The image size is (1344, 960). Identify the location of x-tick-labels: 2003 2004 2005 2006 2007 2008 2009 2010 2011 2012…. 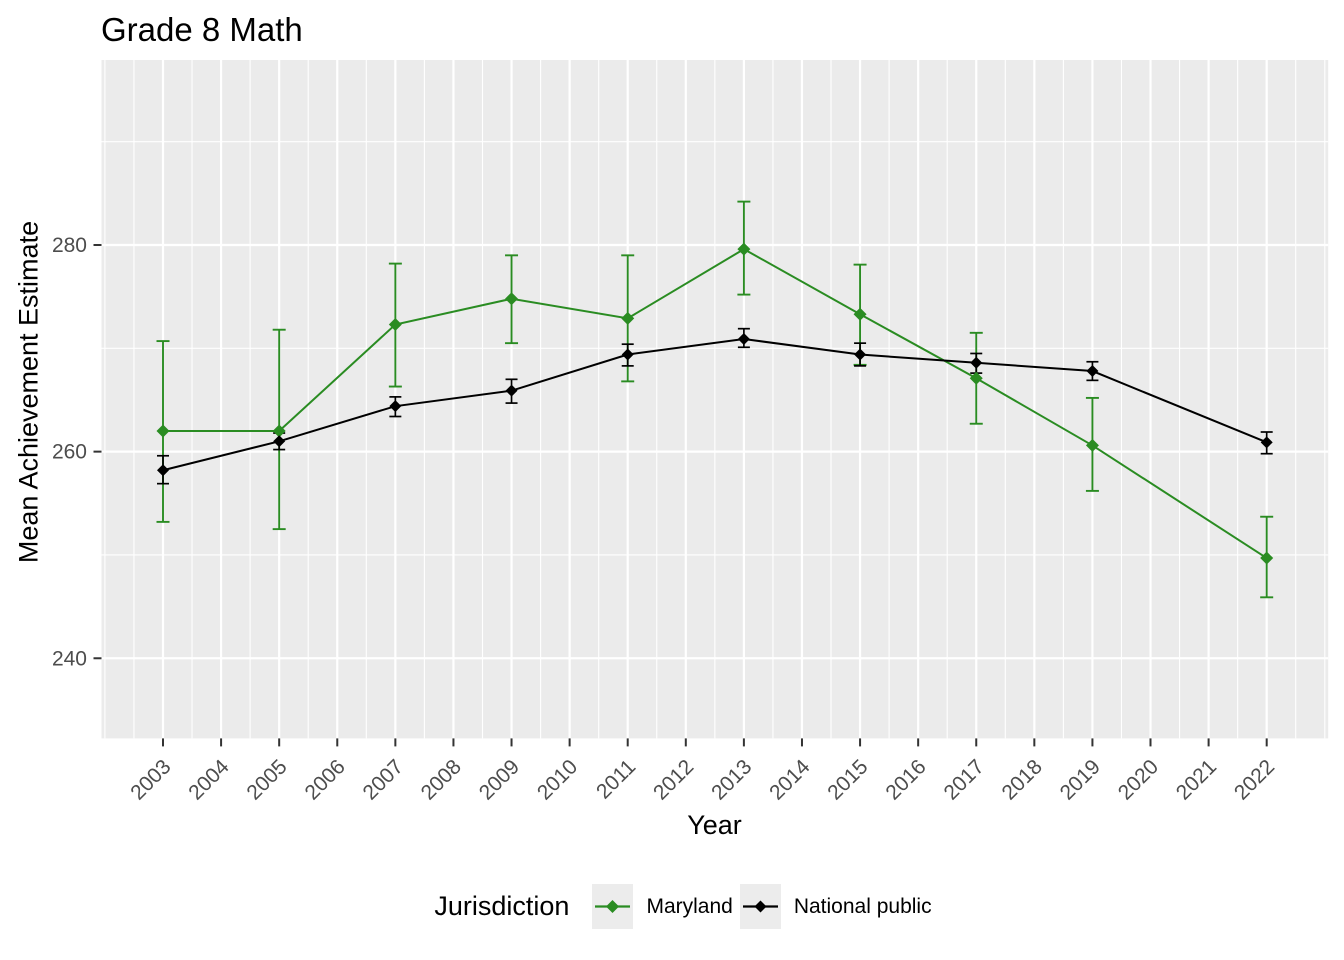
(702, 780).